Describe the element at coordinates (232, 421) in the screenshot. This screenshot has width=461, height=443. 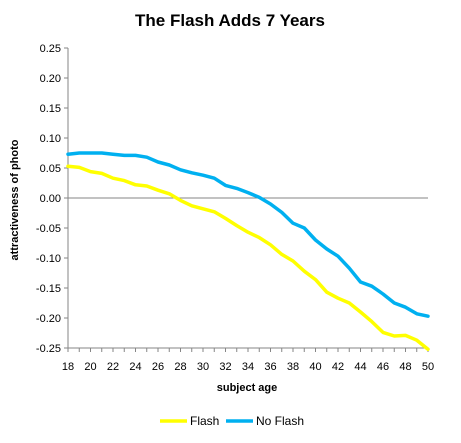
I see `legend: Flash No Flash` at that location.